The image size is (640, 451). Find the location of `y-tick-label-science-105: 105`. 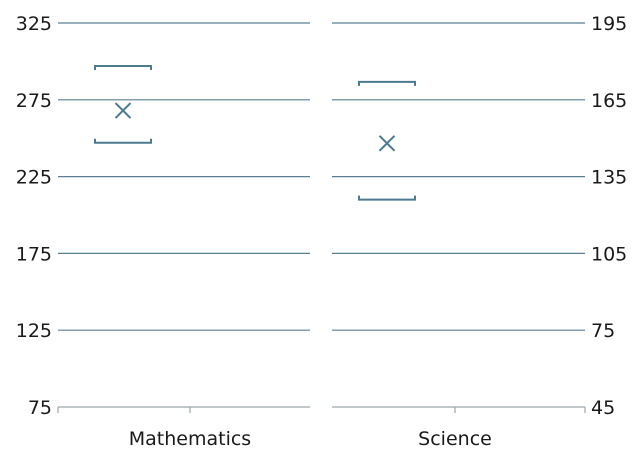

y-tick-label-science-105: 105 is located at coordinates (609, 254).